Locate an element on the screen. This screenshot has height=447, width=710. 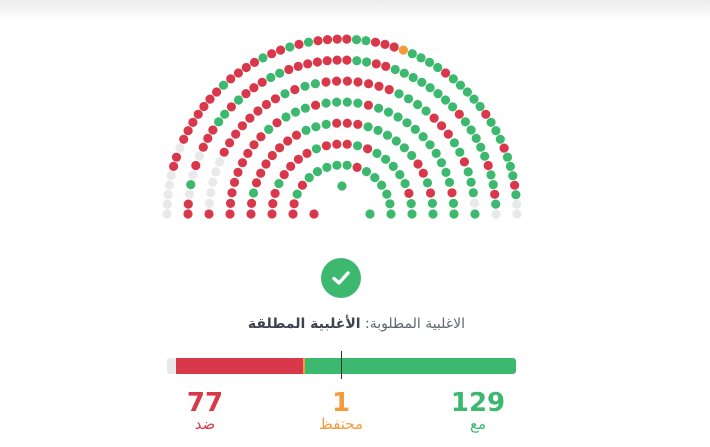
for-count: 129 is located at coordinates (478, 403).